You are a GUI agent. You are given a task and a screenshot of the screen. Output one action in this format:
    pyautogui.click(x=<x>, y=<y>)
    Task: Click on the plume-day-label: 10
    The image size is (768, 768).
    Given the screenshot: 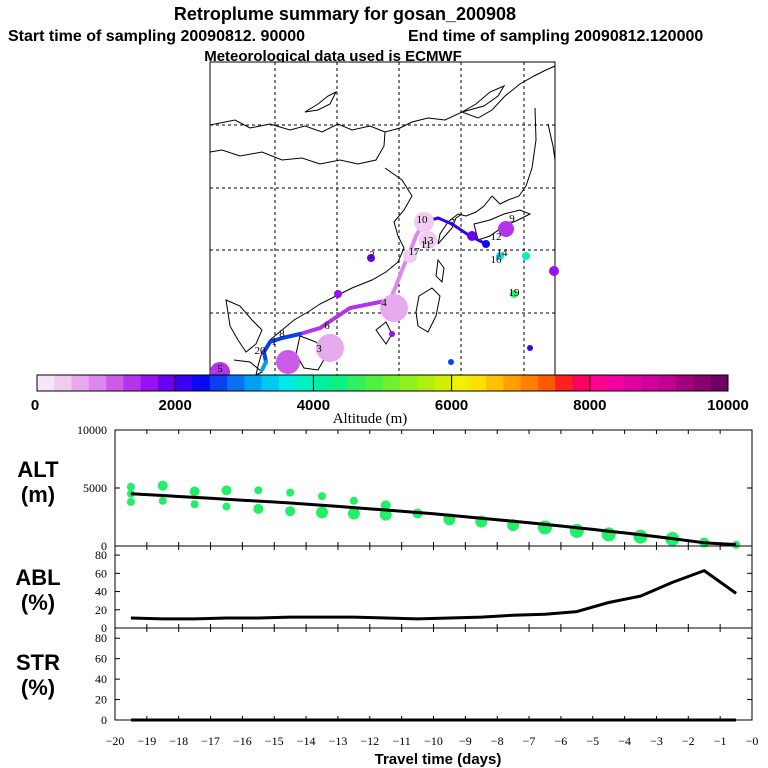 What is the action you would take?
    pyautogui.click(x=423, y=220)
    